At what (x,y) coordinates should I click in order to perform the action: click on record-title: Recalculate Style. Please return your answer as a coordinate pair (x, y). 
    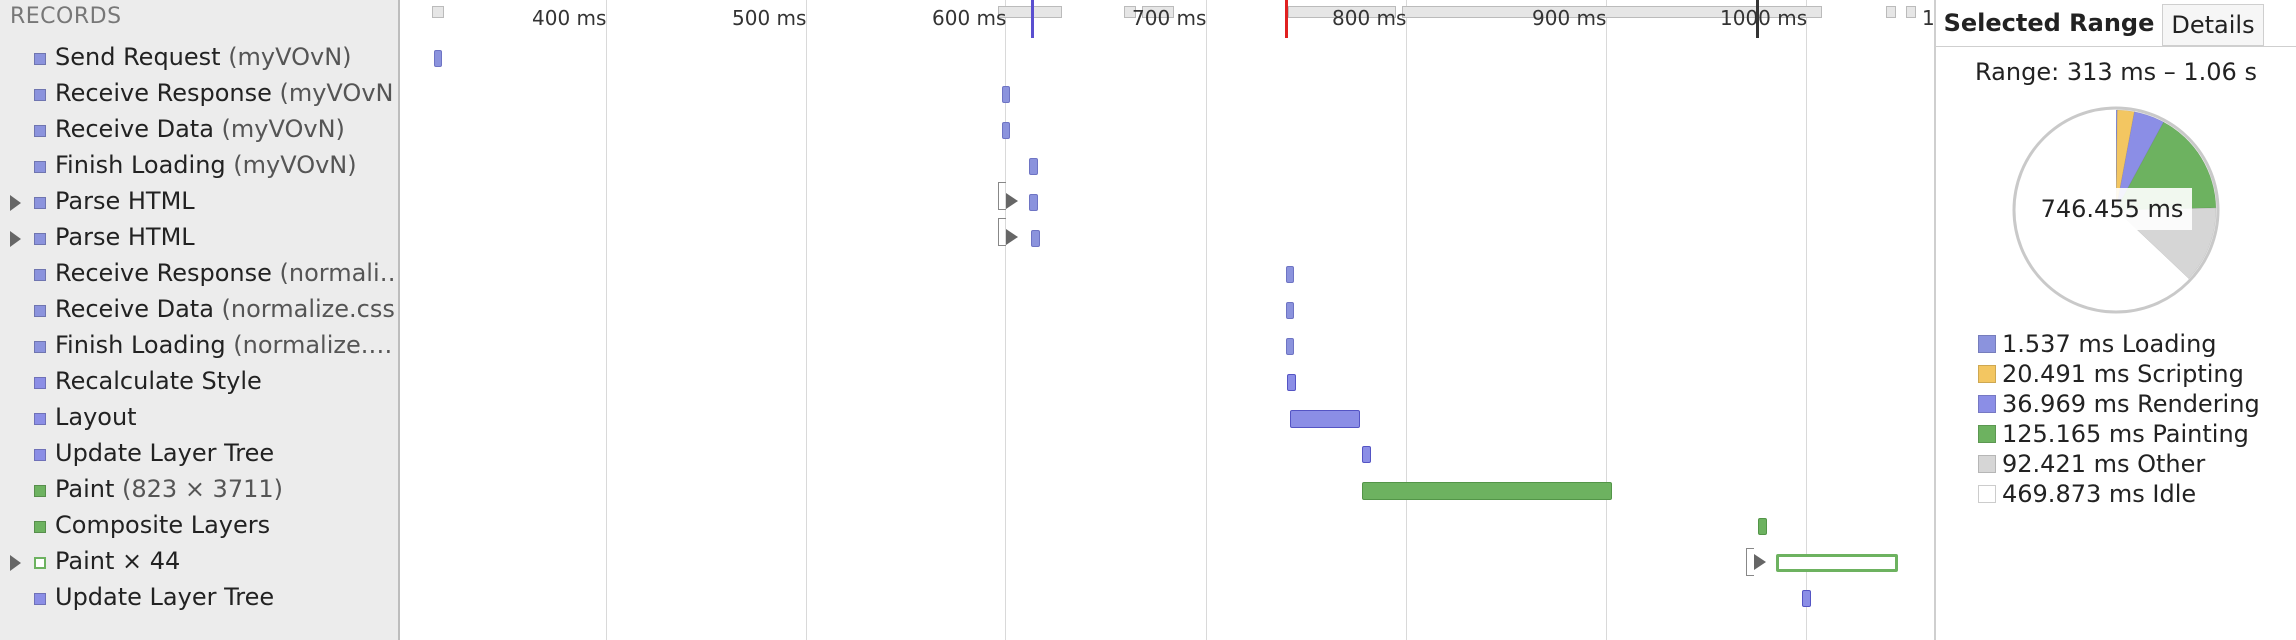
    Looking at the image, I should click on (158, 381).